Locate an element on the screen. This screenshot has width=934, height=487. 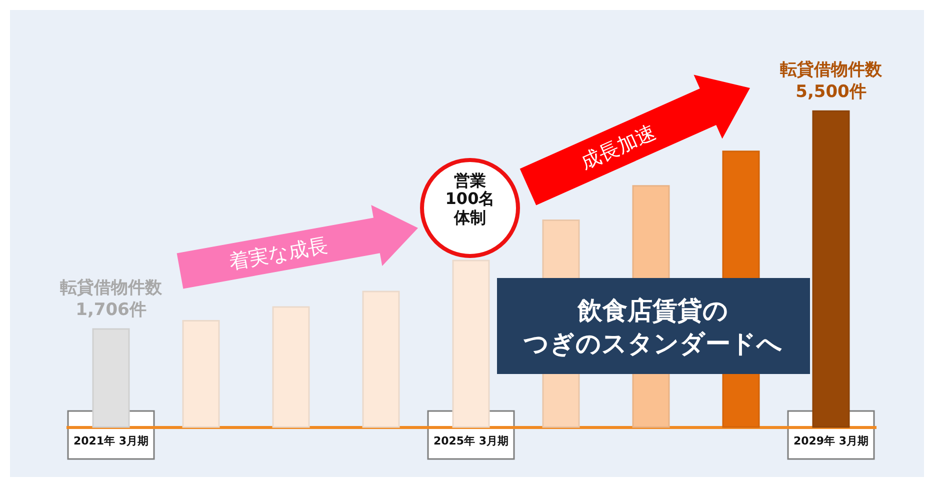
annotation: つぎのスタンダードへ is located at coordinates (653, 343).